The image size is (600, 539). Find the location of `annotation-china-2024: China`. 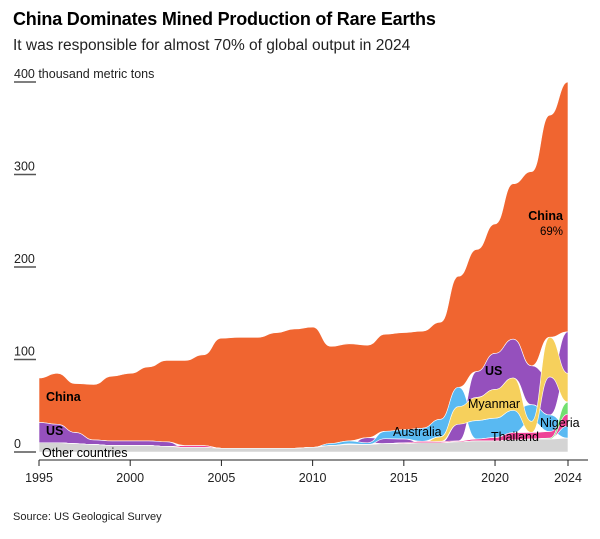

annotation-china-2024: China is located at coordinates (546, 216).